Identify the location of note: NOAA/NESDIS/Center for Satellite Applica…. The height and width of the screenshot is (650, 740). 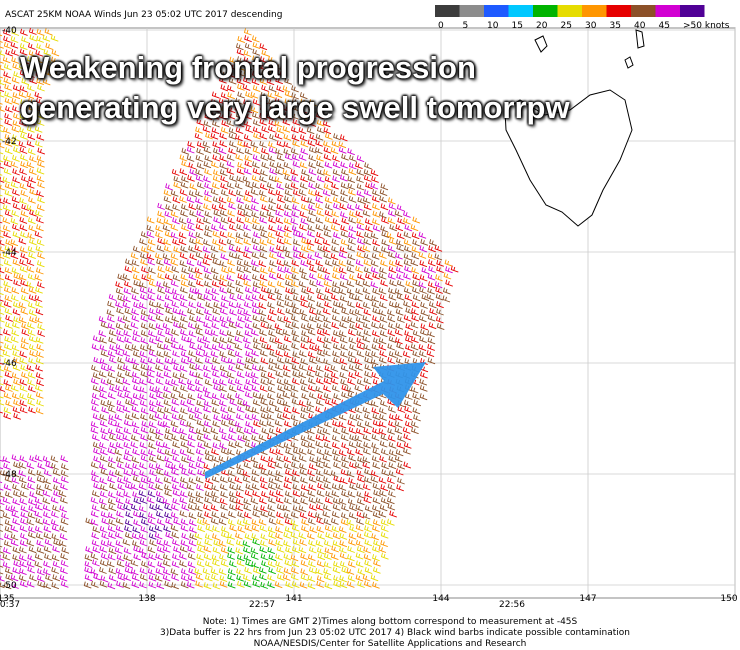
(390, 644).